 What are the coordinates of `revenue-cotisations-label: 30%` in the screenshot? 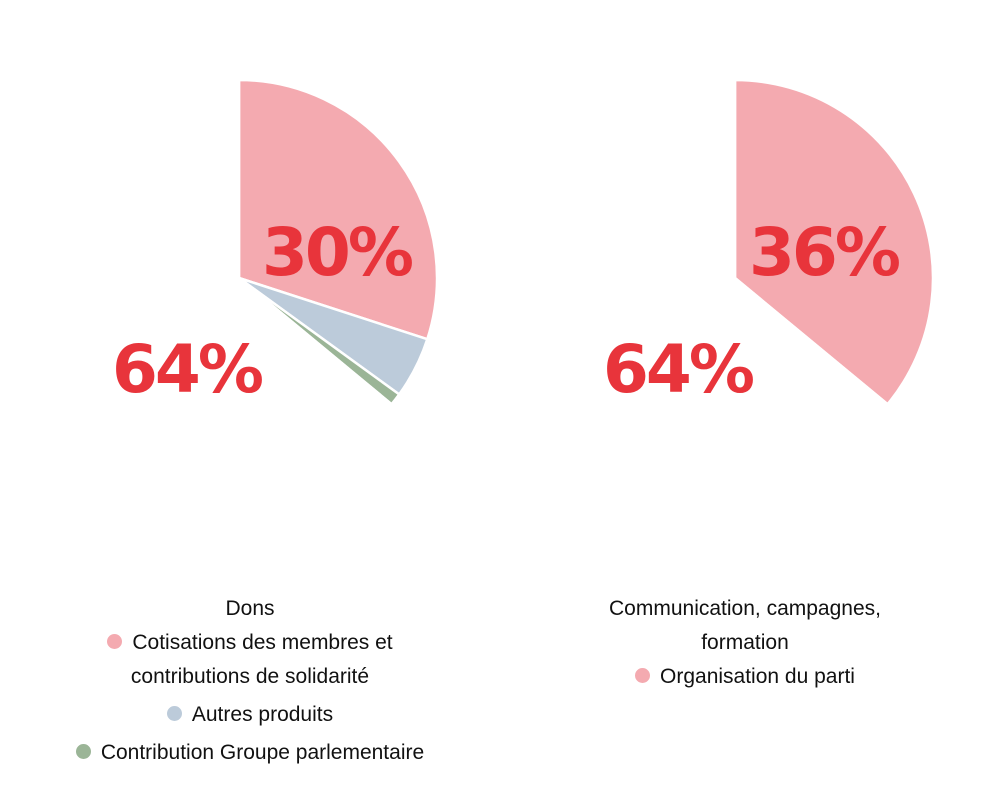 It's located at (337, 252).